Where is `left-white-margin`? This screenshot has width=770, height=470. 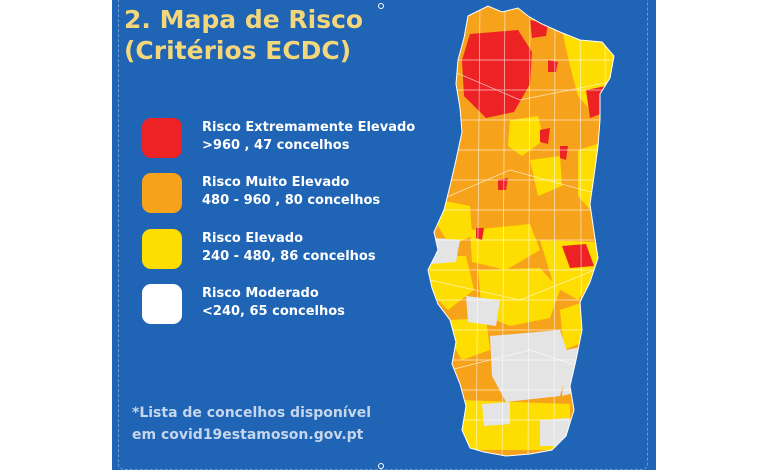 left-white-margin is located at coordinates (56, 235).